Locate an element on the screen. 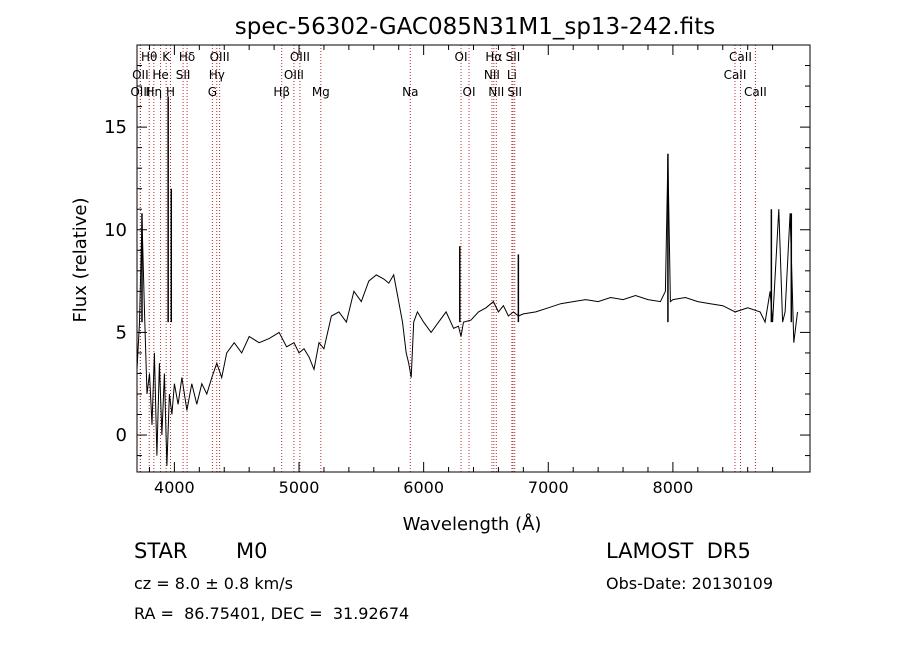 The width and height of the screenshot is (900, 649). x-axis-label: Wavelength (Å) is located at coordinates (472, 524).